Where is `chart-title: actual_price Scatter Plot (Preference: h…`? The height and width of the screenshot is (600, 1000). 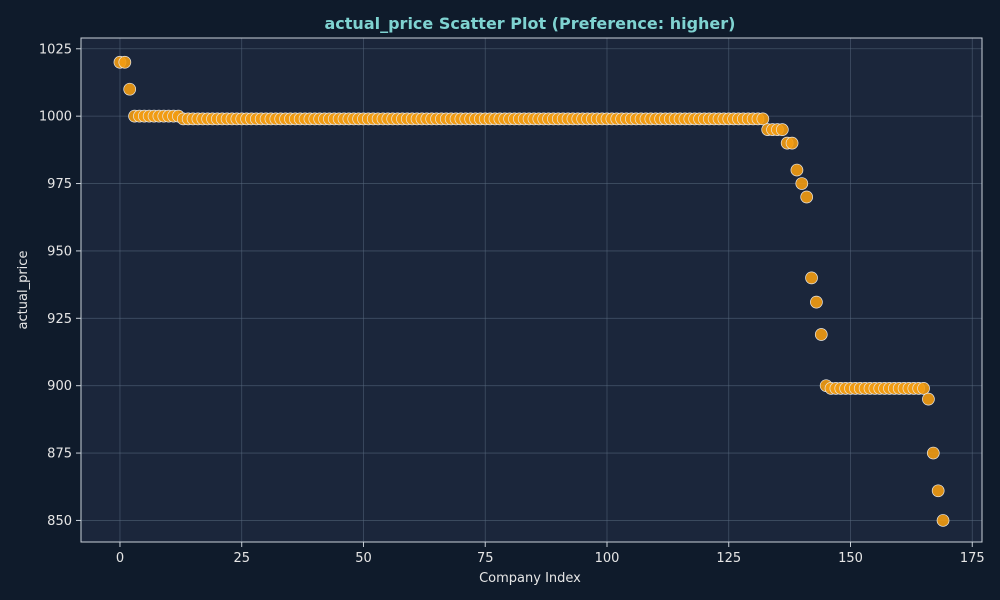
chart-title: actual_price Scatter Plot (Preference: h… is located at coordinates (530, 23).